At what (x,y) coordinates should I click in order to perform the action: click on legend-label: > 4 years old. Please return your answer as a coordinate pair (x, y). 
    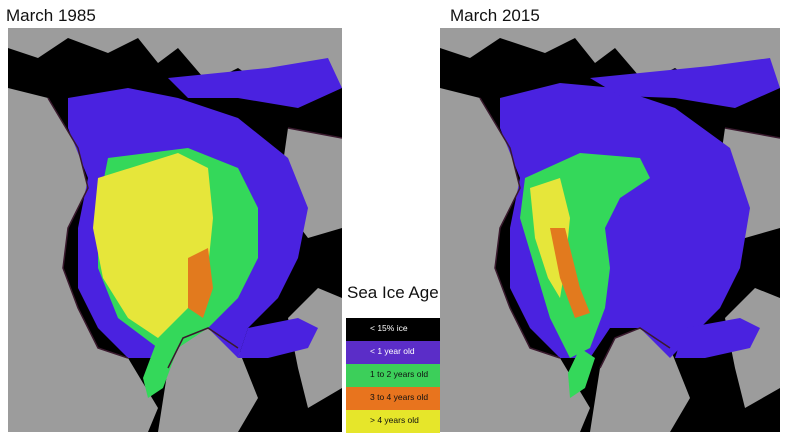
    Looking at the image, I should click on (394, 420).